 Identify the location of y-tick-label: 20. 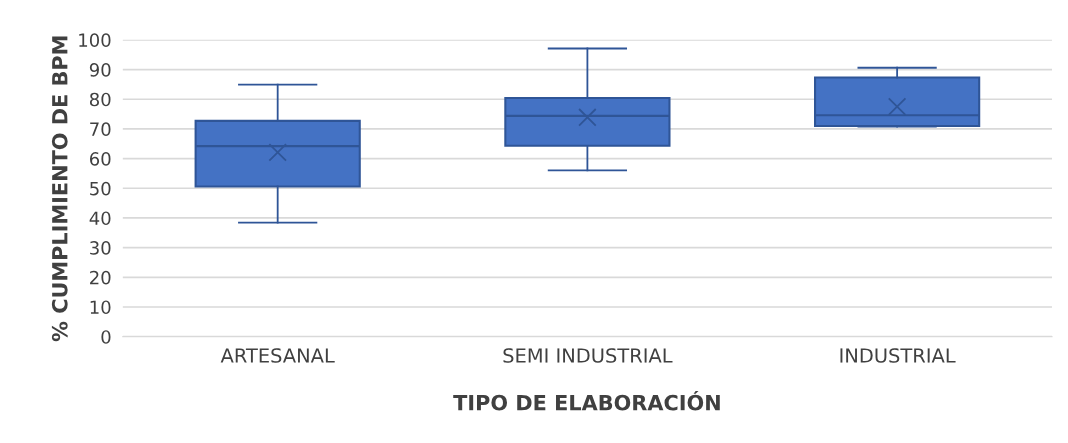
(100, 277).